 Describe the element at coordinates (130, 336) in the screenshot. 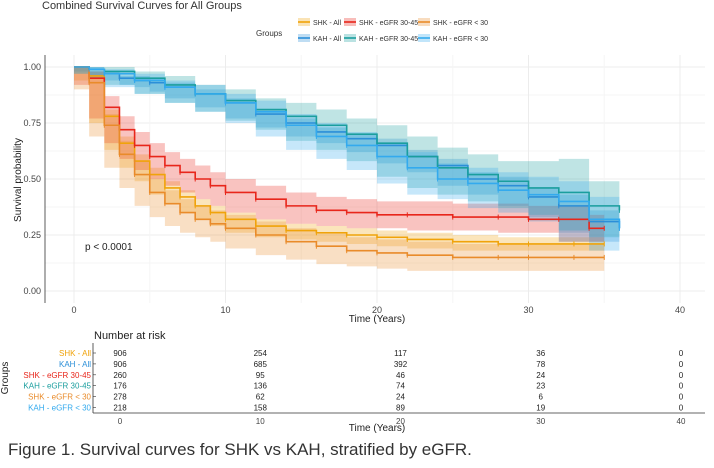

I see `risk-table-title: Number at risk` at that location.